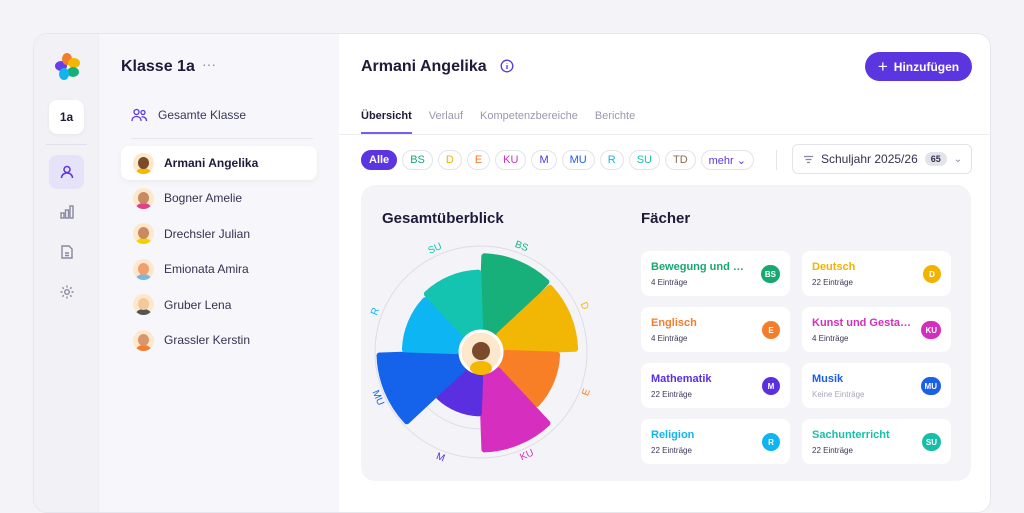 Image resolution: width=1024 pixels, height=513 pixels. I want to click on sector-D, so click(537, 319).